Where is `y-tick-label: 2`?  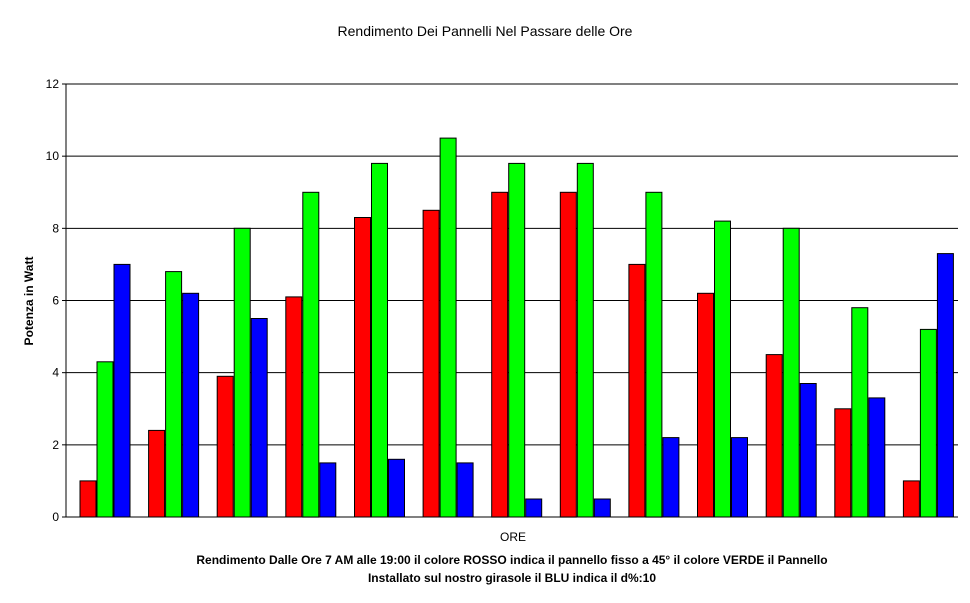
y-tick-label: 2 is located at coordinates (55, 445).